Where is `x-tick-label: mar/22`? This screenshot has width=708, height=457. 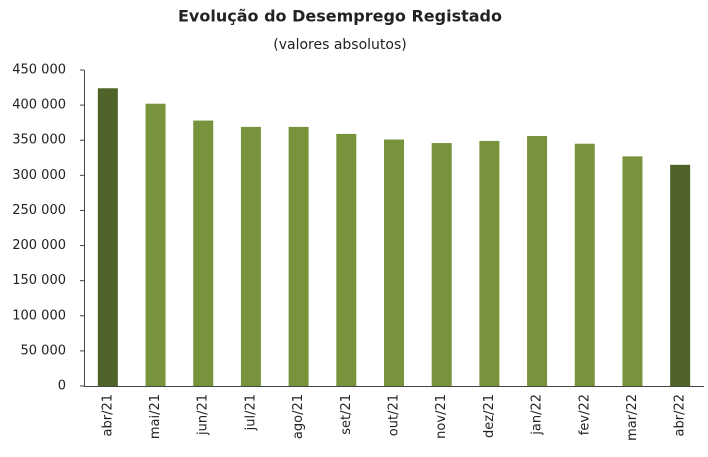 x-tick-label: mar/22 is located at coordinates (632, 417).